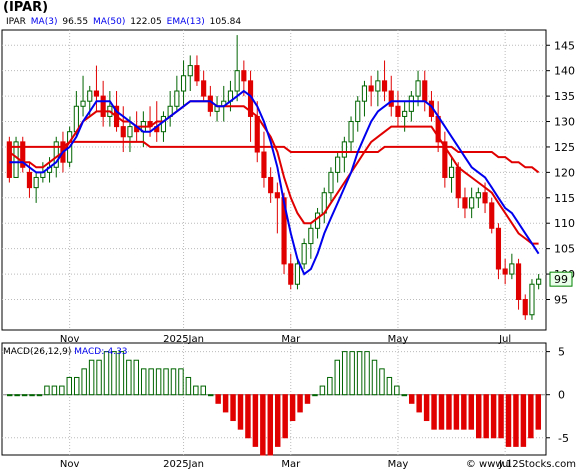 This screenshot has height=471, width=580. What do you see at coordinates (37, 352) in the screenshot?
I see `macd-label: MACD(26,12,9)` at bounding box center [37, 352].